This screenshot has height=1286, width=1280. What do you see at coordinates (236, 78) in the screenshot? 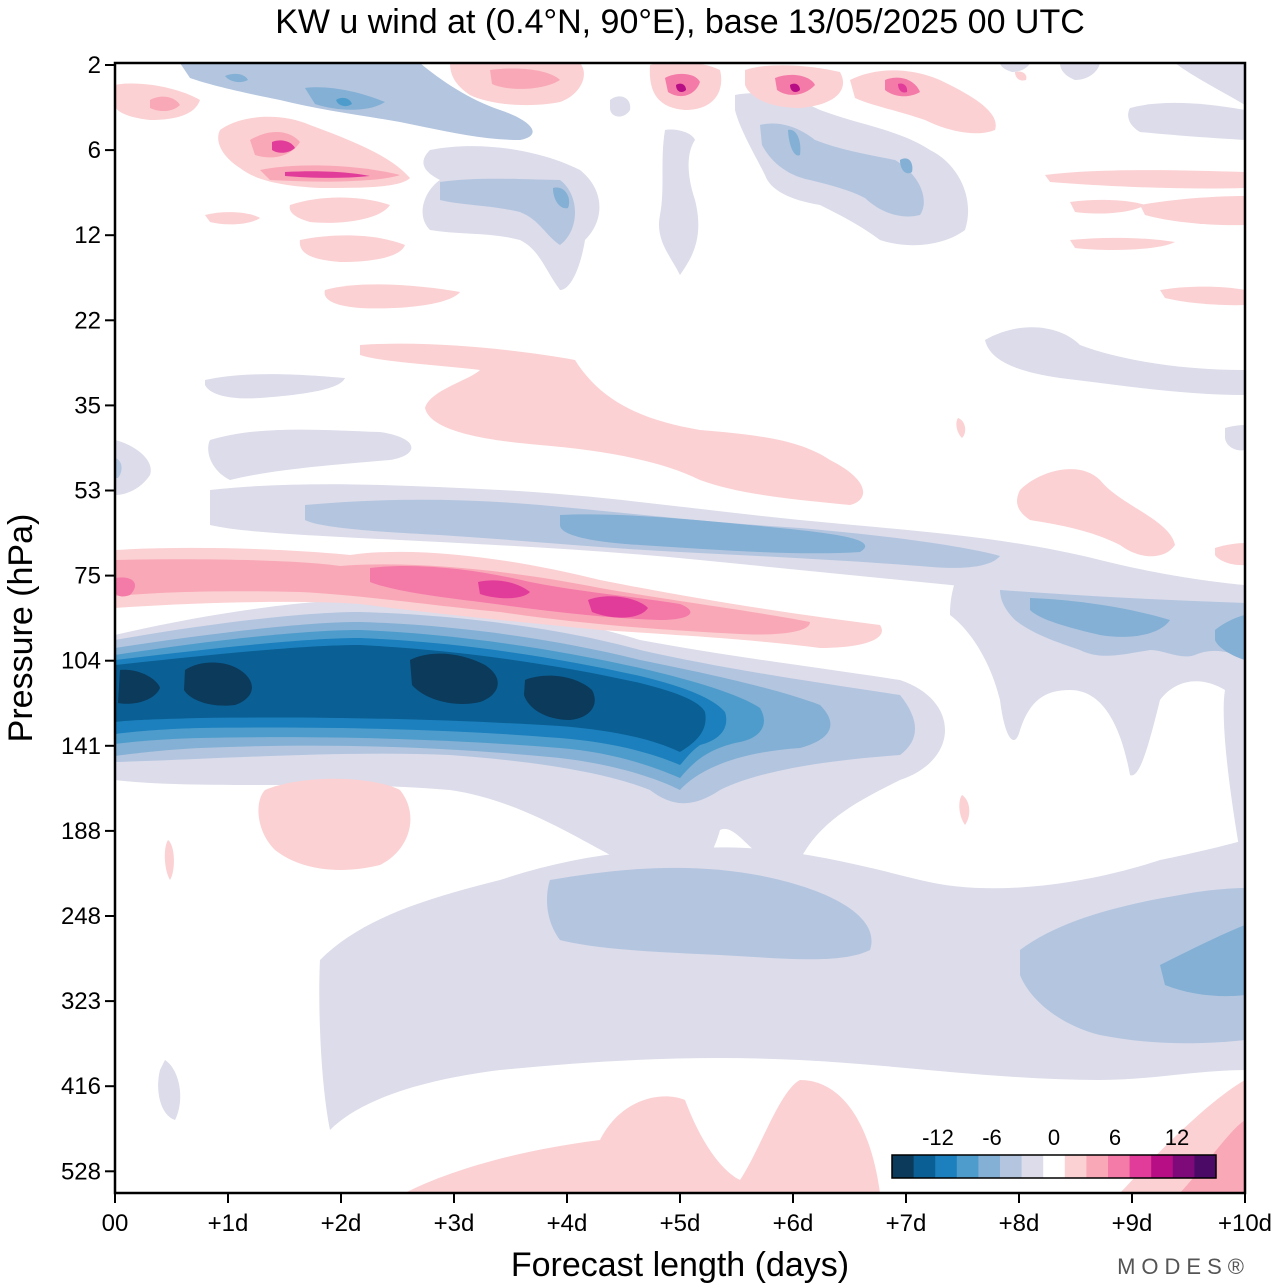
I see `contour-neg-2-small` at bounding box center [236, 78].